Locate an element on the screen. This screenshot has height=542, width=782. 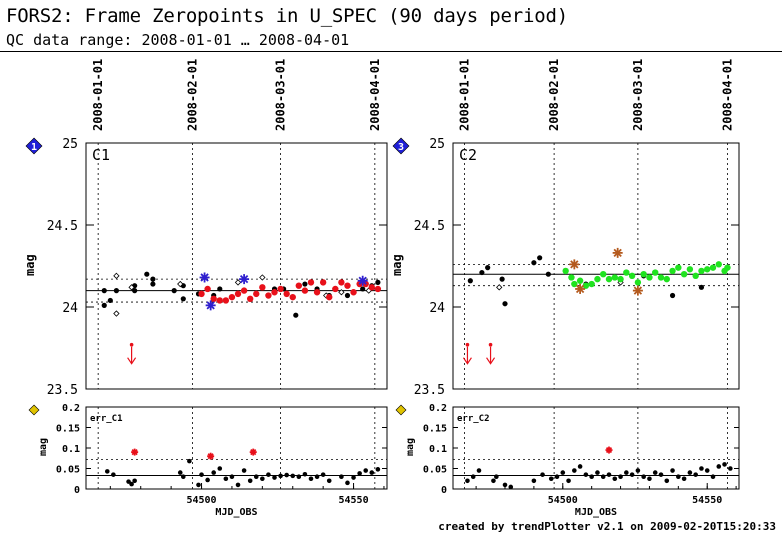
panel-c2-marker-icon is located at coordinates (401, 146).